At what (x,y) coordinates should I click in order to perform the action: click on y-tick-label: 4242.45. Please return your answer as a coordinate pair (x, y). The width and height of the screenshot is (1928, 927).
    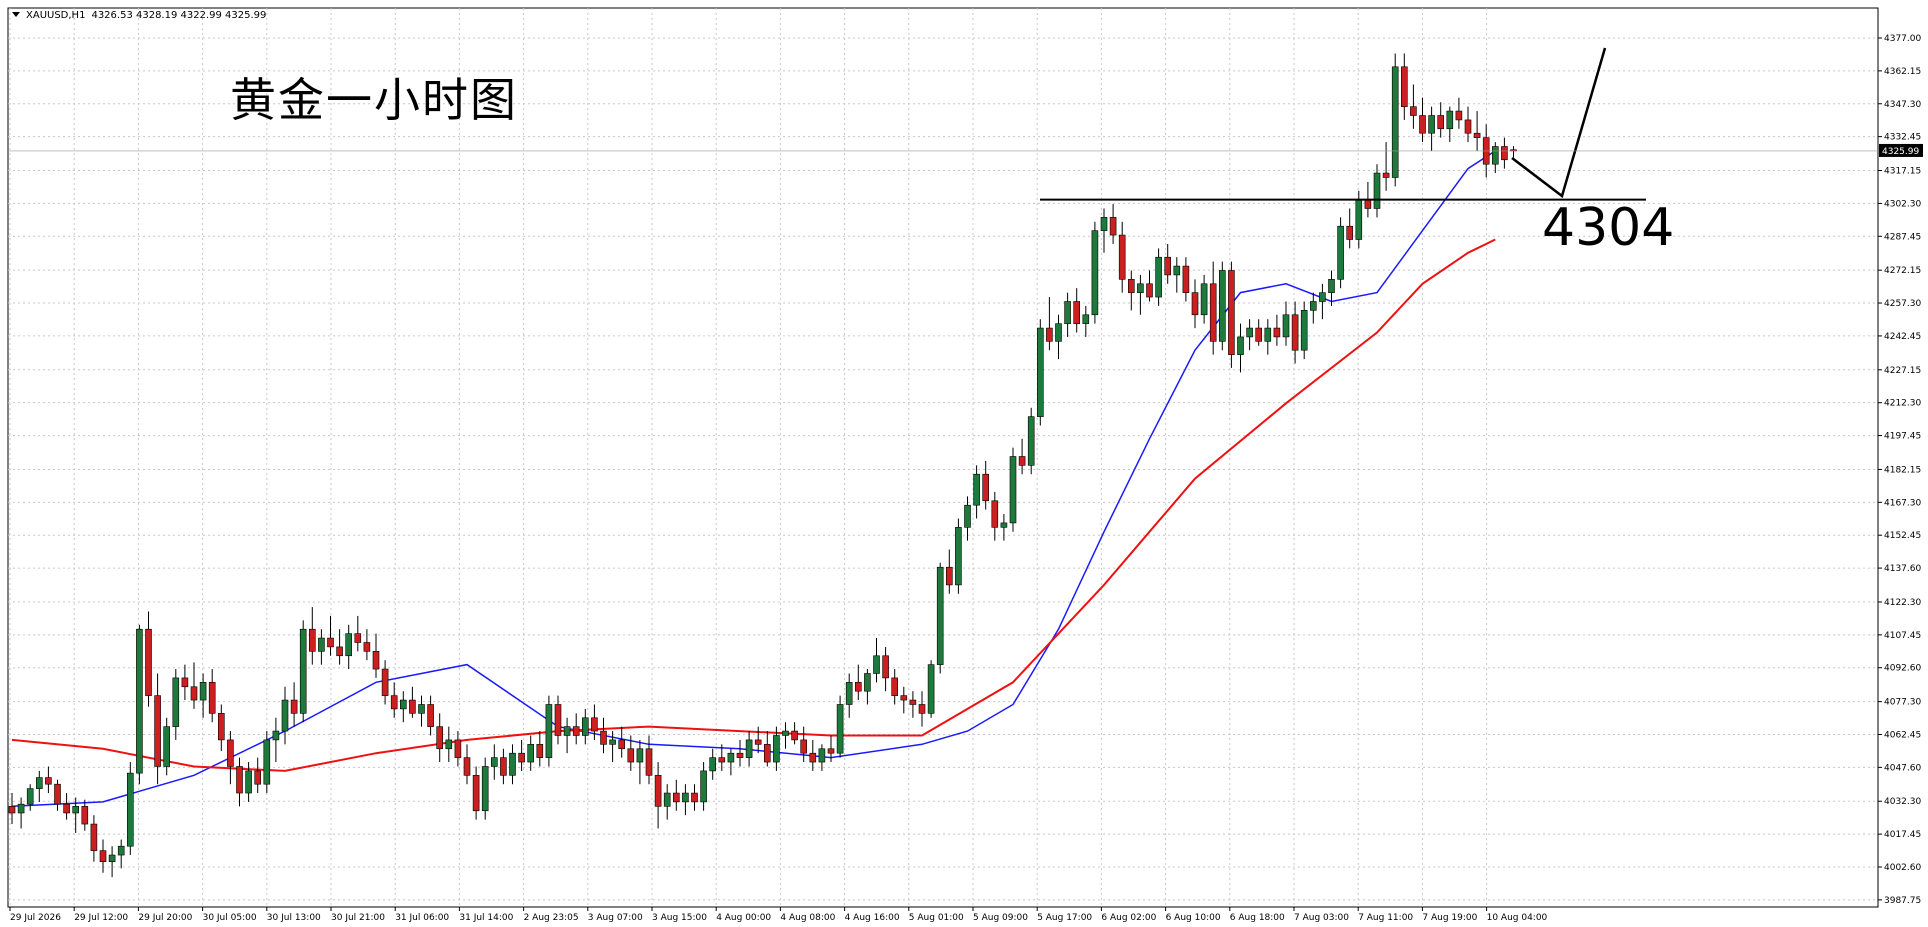
    Looking at the image, I should click on (1902, 337).